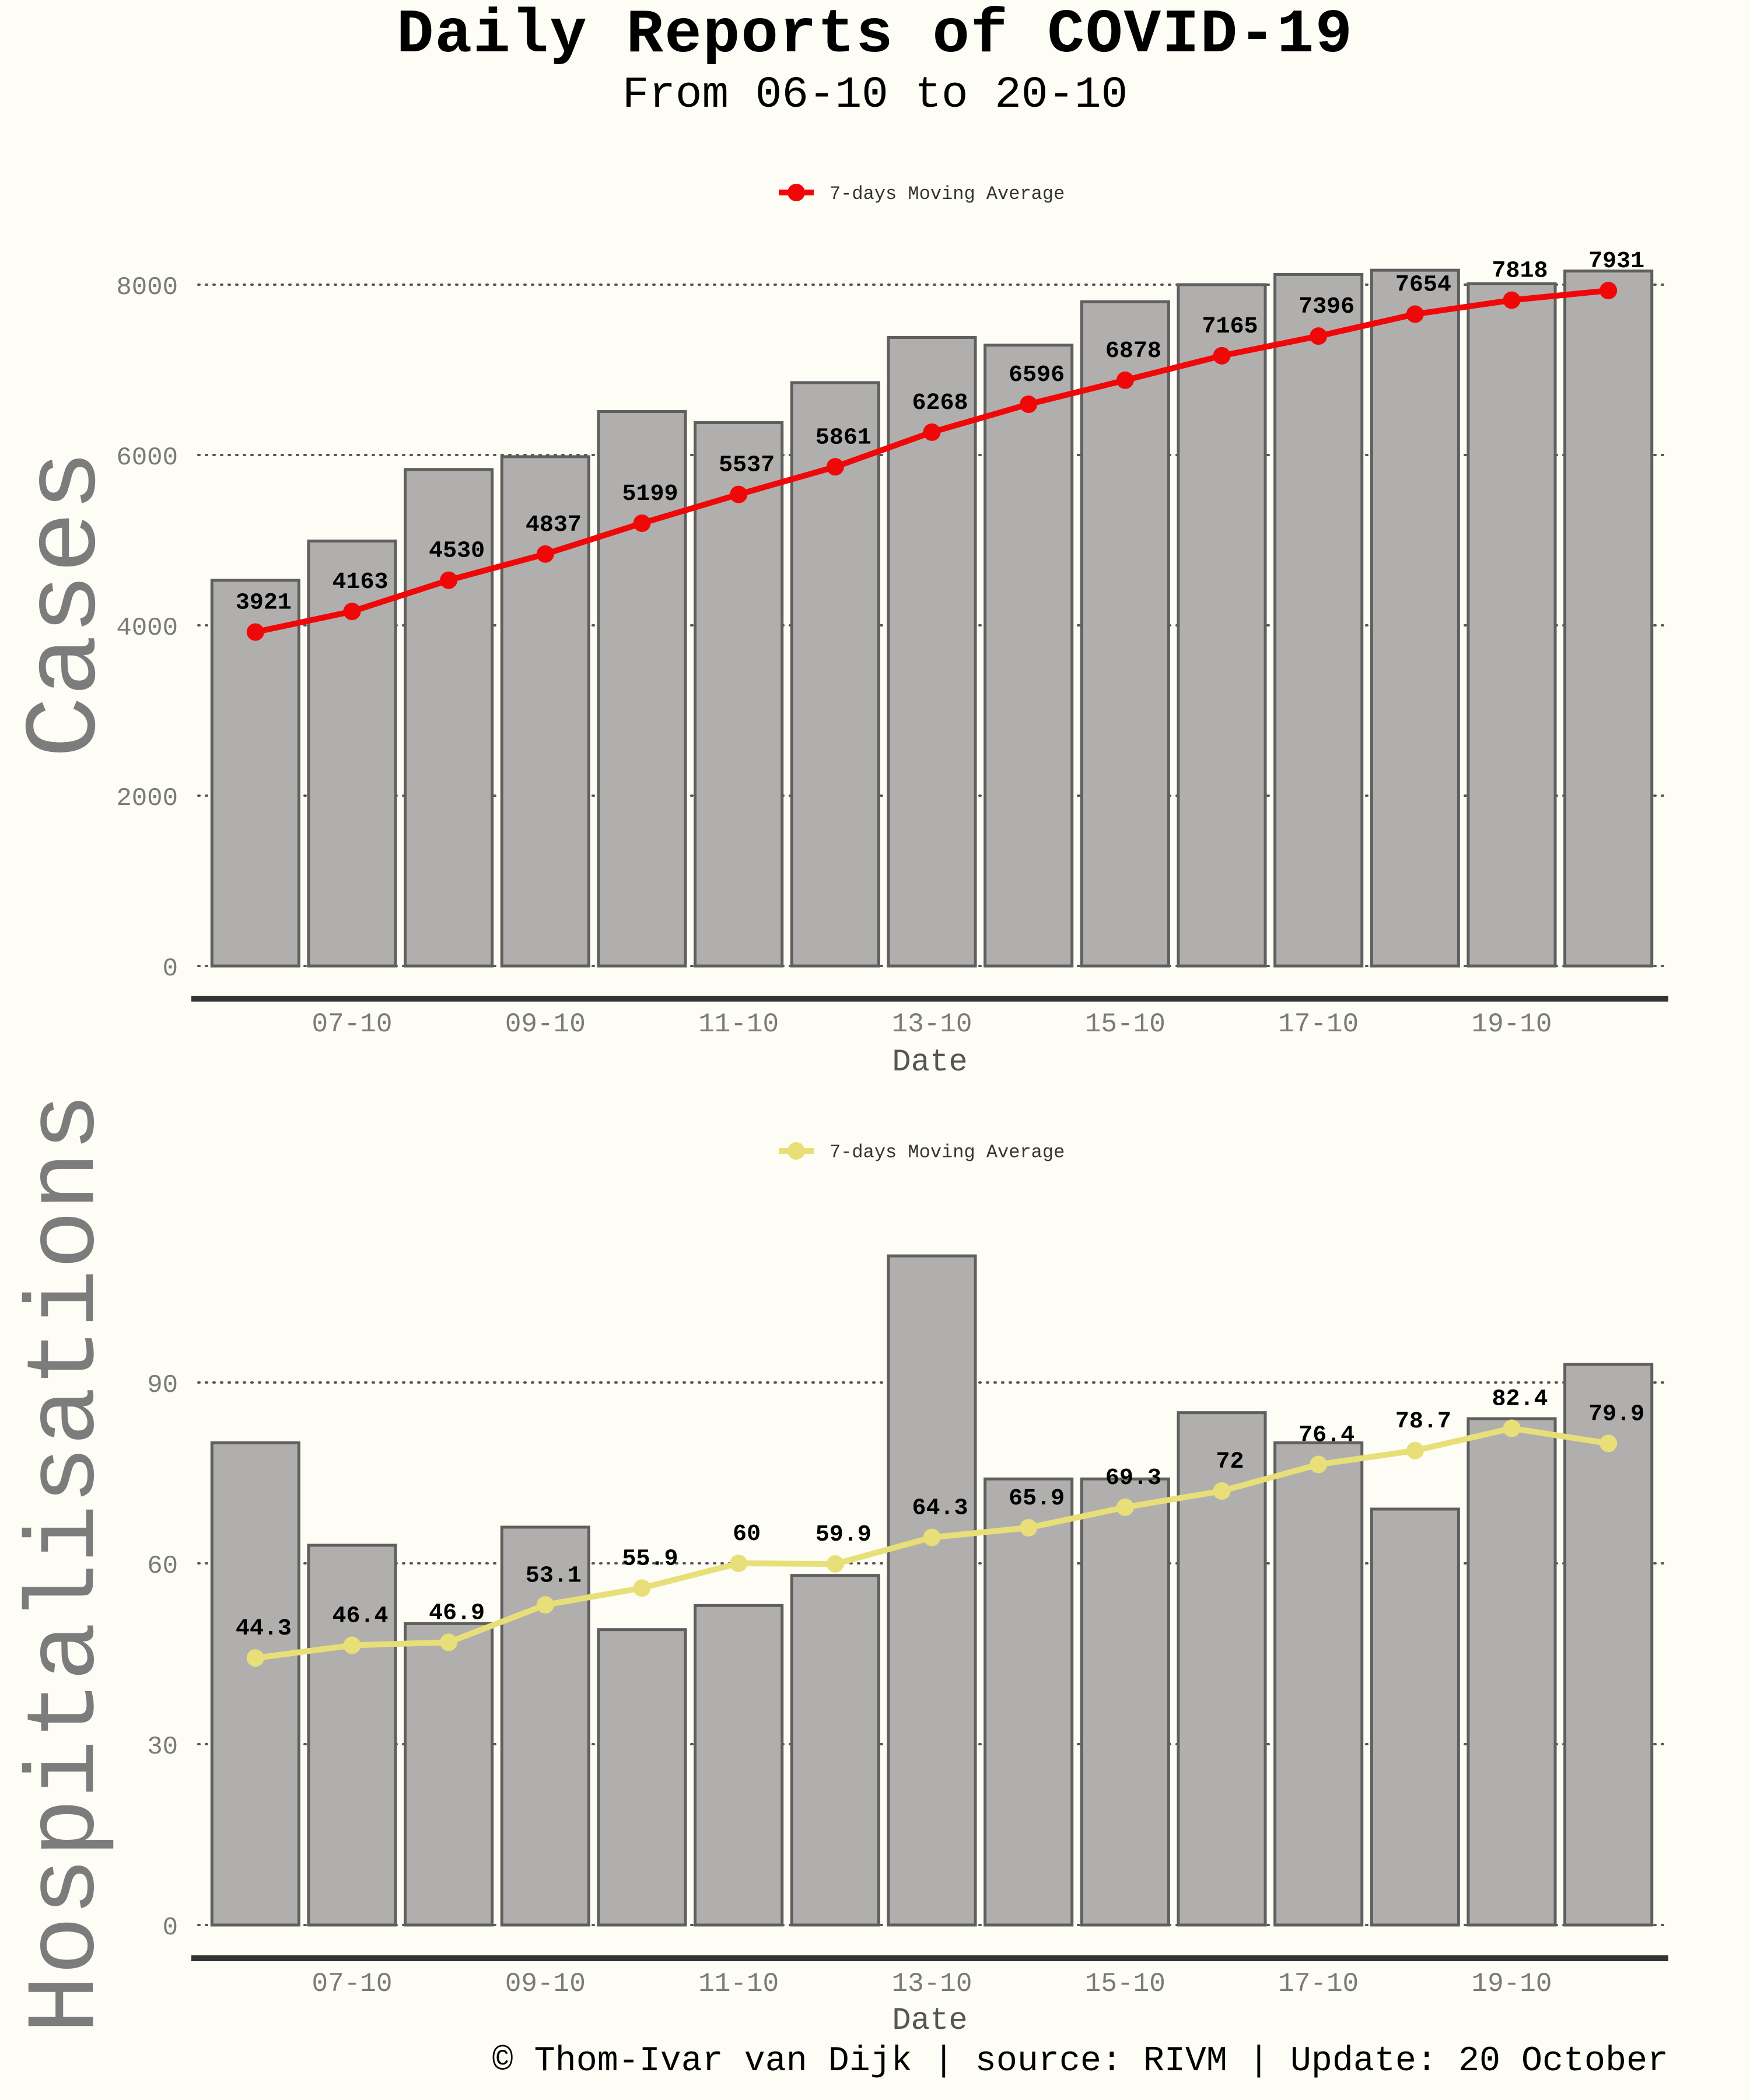 Image resolution: width=1750 pixels, height=2100 pixels. What do you see at coordinates (738, 1984) in the screenshot?
I see `hosp-xtick-label: 11-10` at bounding box center [738, 1984].